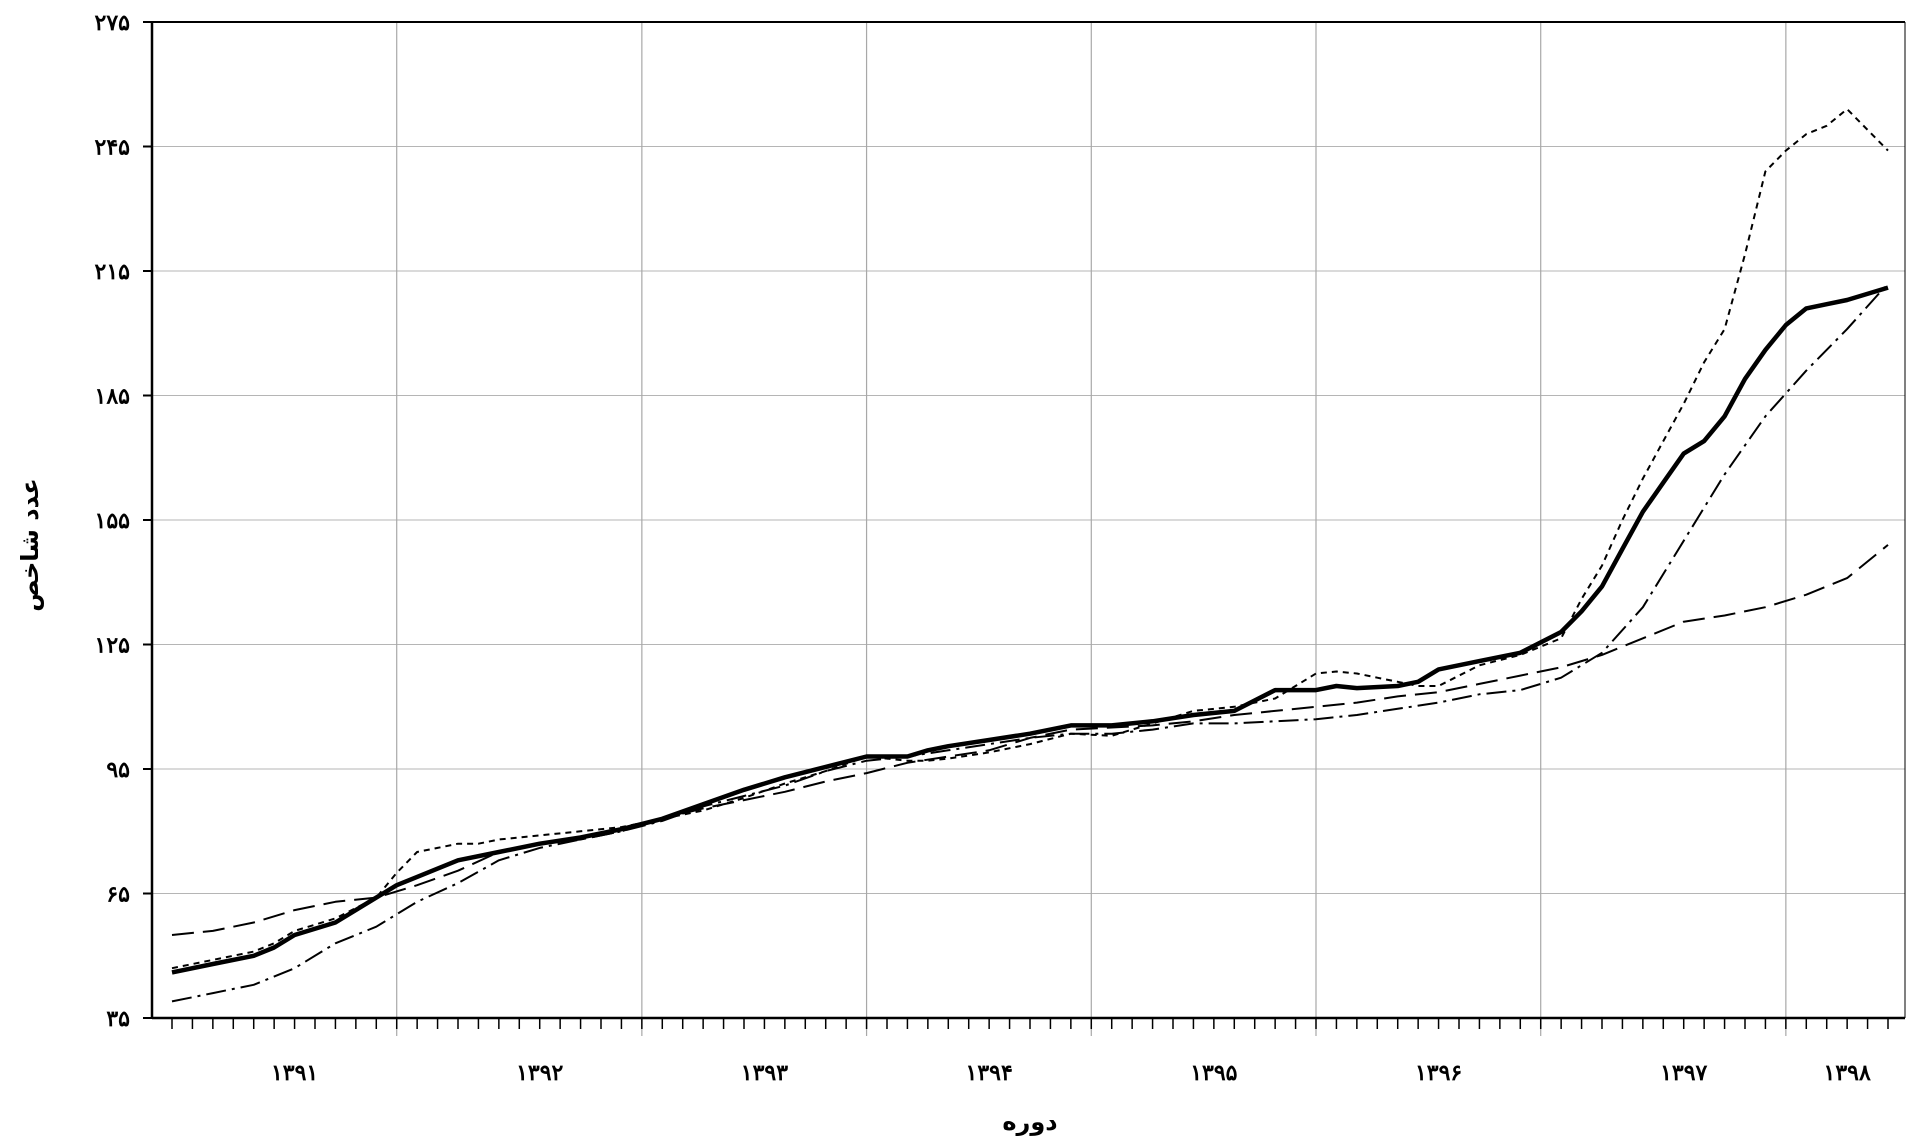  I want to click on x-tick-label: ۱۳۹۴, so click(989, 1073).